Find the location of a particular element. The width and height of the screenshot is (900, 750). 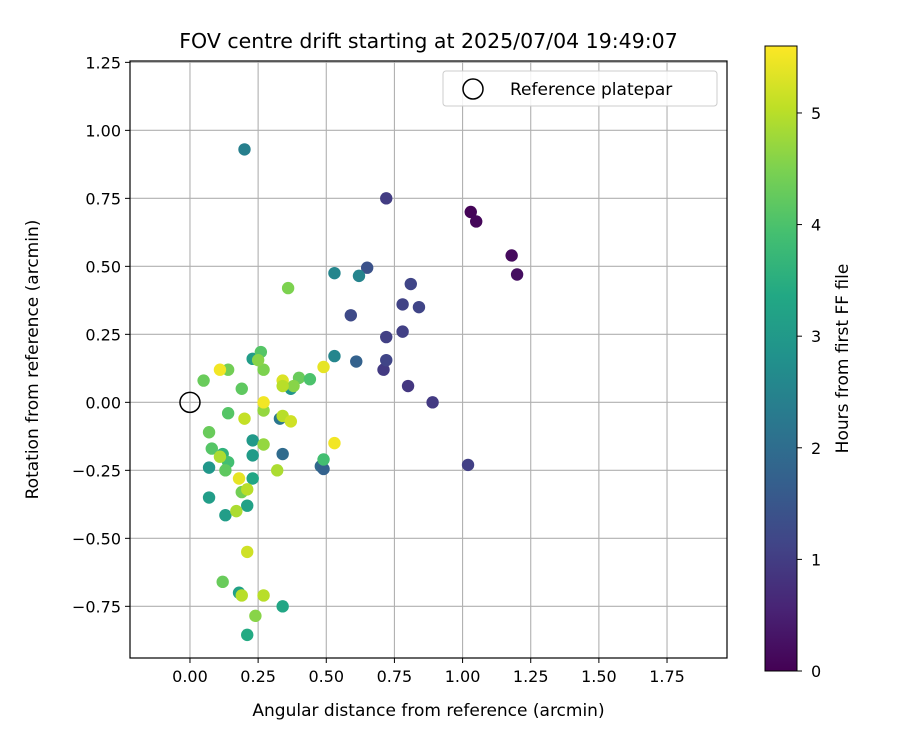

y-axis-ticks: −0.75 −0.50 −0.25 0.00 0.25 0.50 0.75 1.00 1.25 is located at coordinates (101, 334).